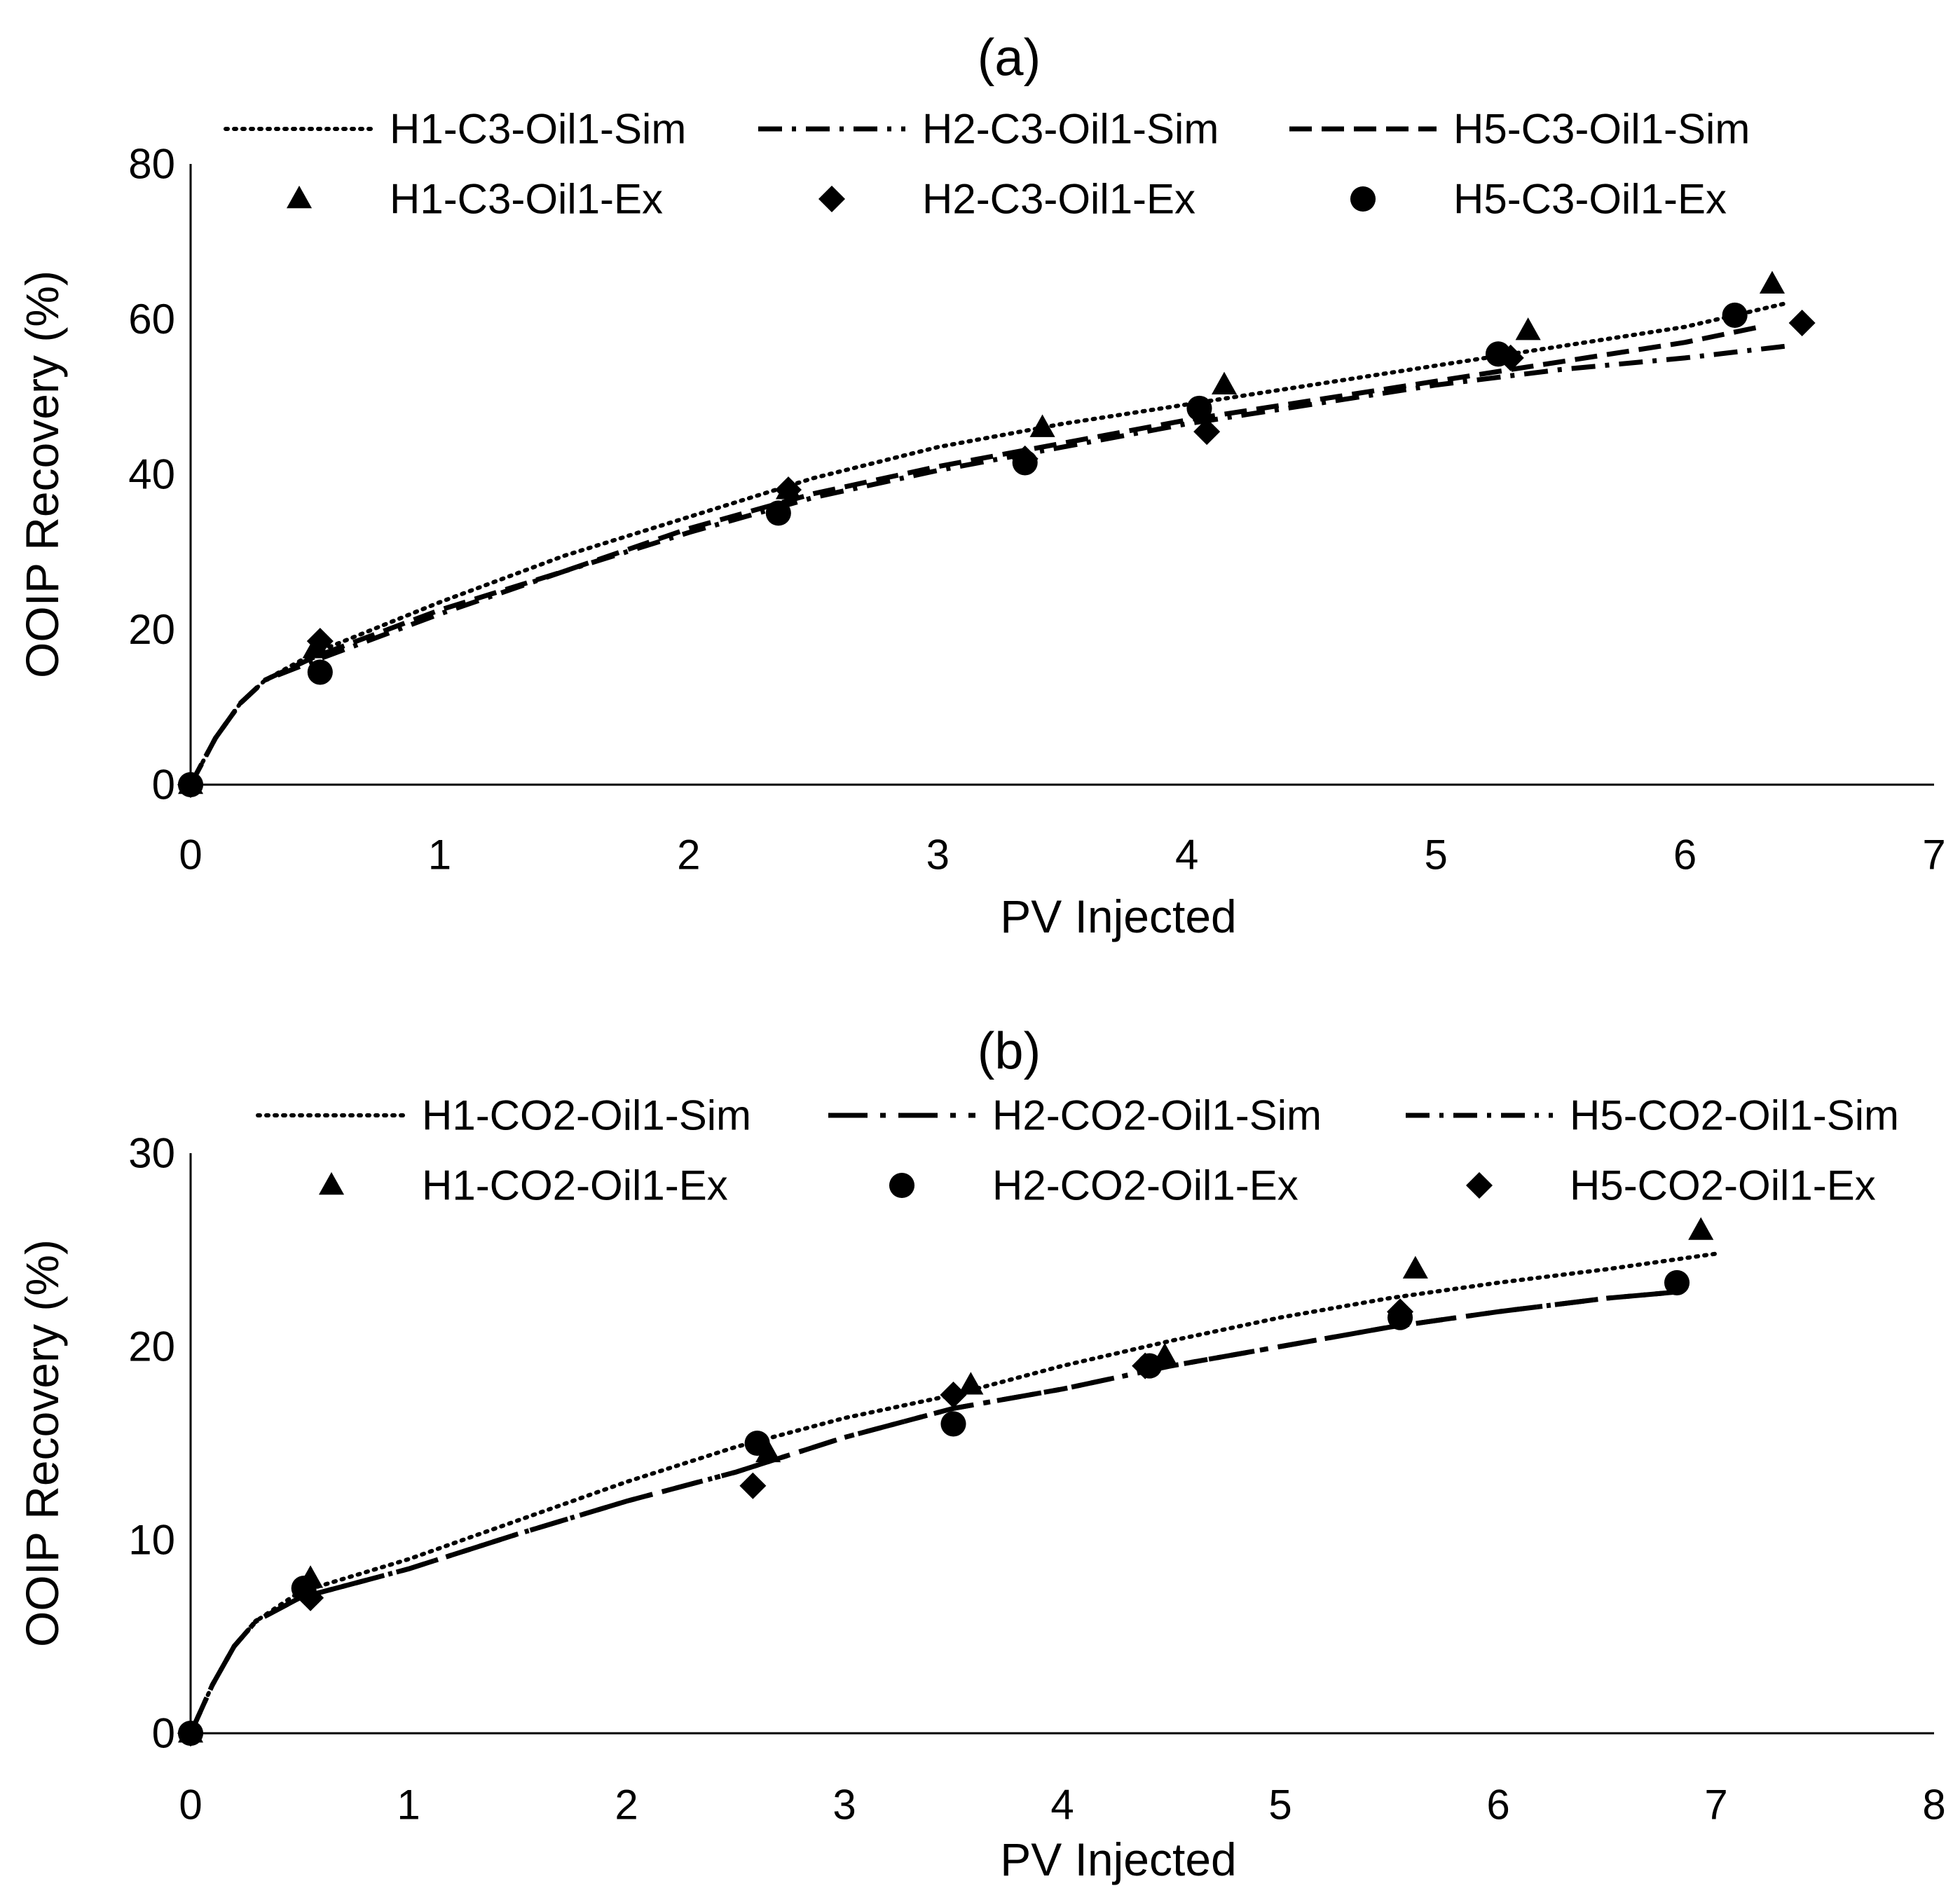  I want to click on legend-label: H1-C3-Oil1-Sim, so click(538, 130).